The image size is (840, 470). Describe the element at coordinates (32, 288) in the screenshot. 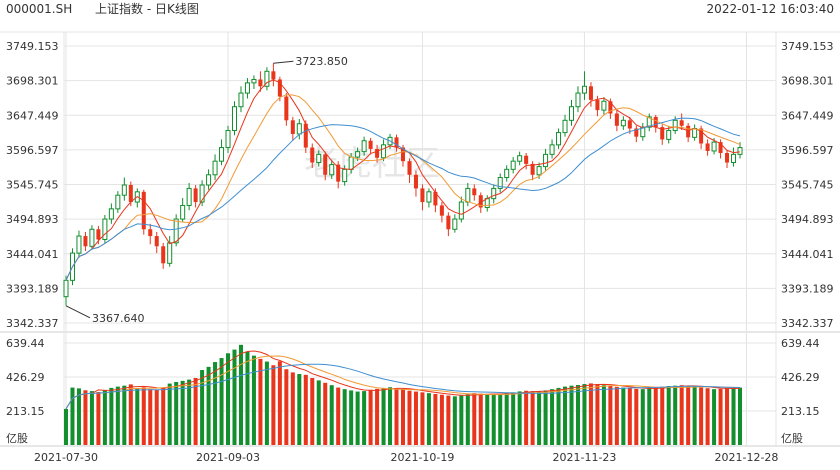

I see `price-tick-label-left: 3393.189` at that location.